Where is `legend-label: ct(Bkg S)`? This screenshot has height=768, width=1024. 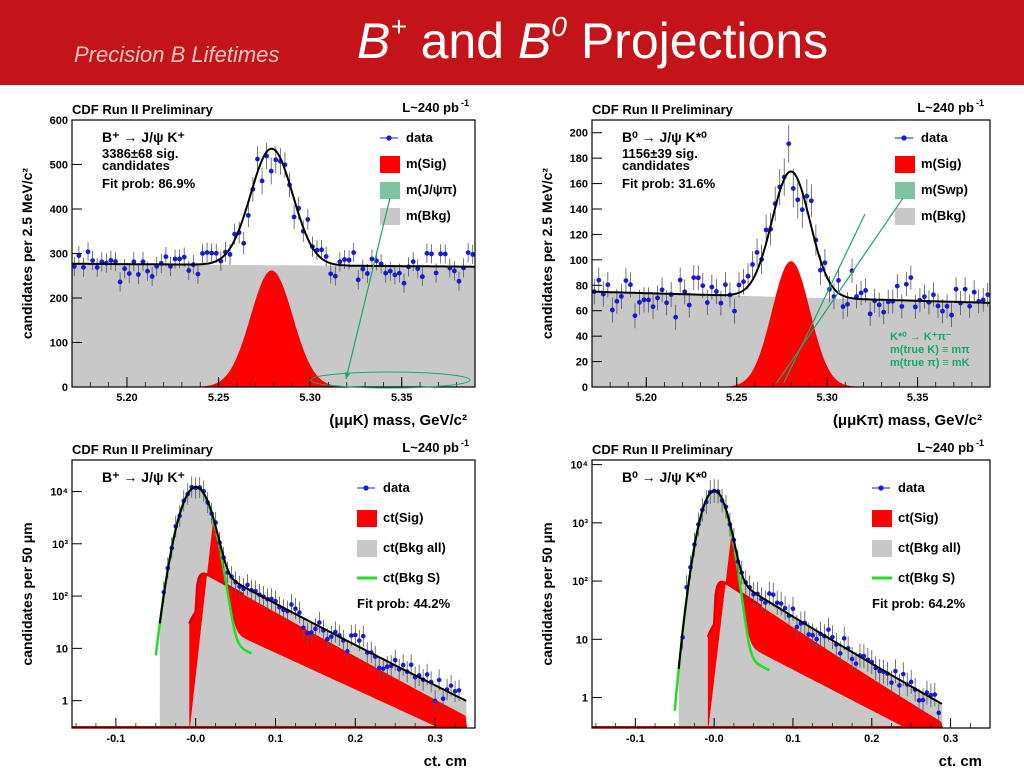 legend-label: ct(Bkg S) is located at coordinates (411, 577).